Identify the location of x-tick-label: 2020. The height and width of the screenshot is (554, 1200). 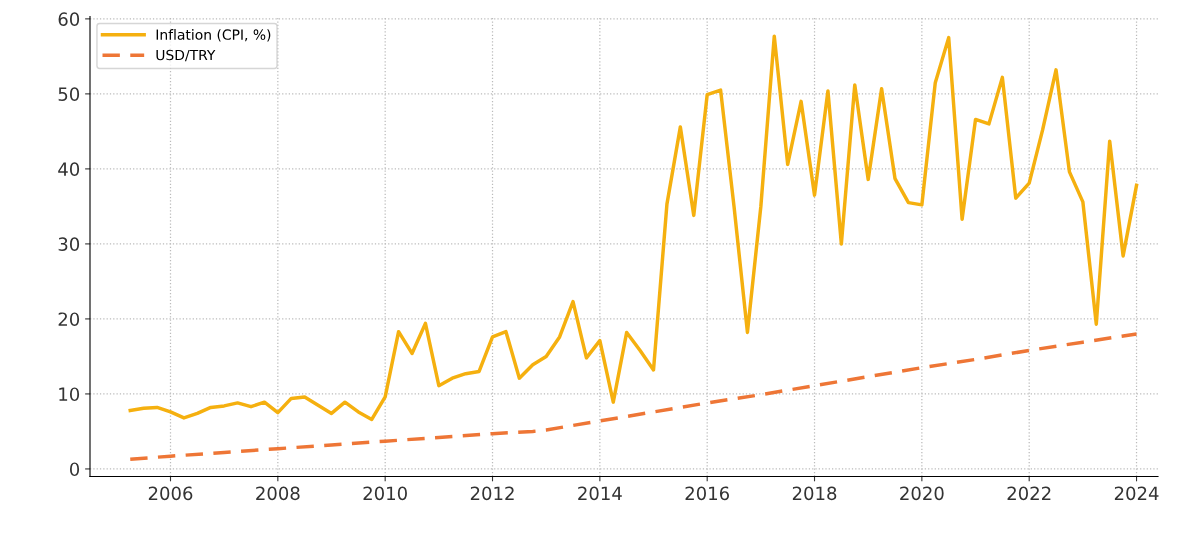
(922, 493).